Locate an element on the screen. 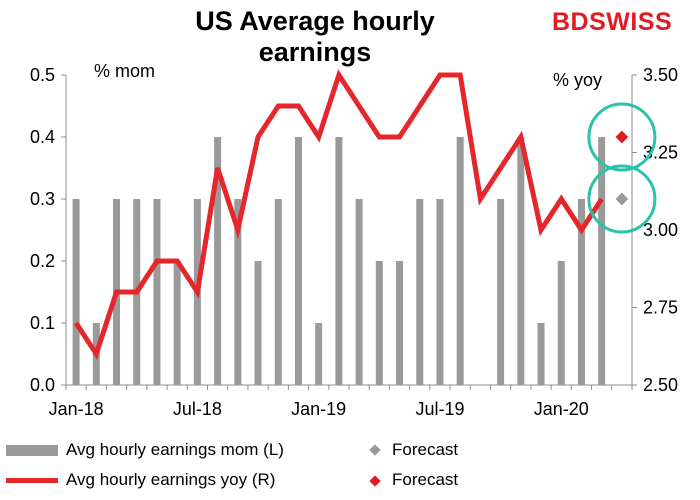 Image resolution: width=700 pixels, height=500 pixels. left-axis-tick-label: 0.1 is located at coordinates (42, 323).